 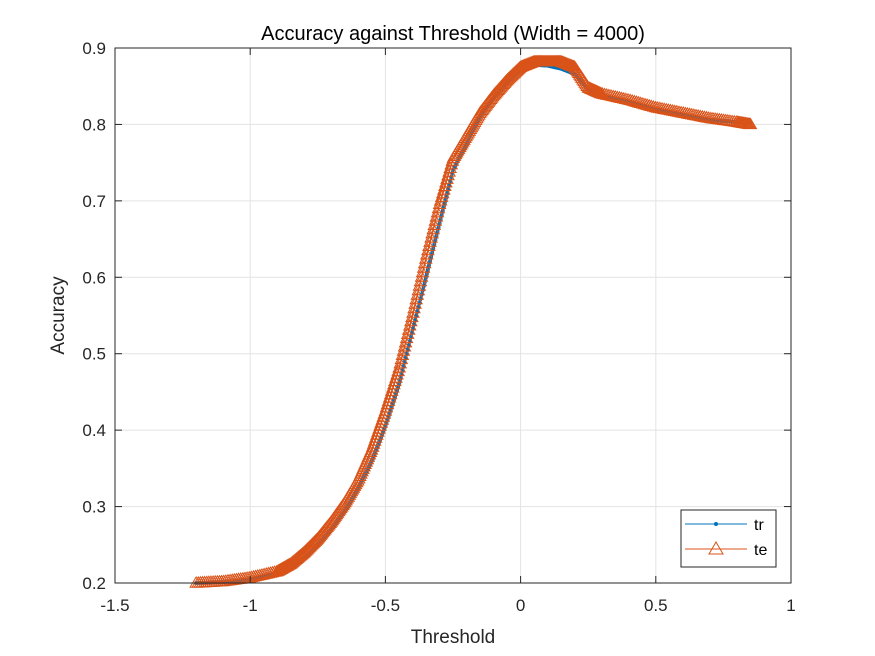 I want to click on x-tick-label: -1.5, so click(x=114, y=605).